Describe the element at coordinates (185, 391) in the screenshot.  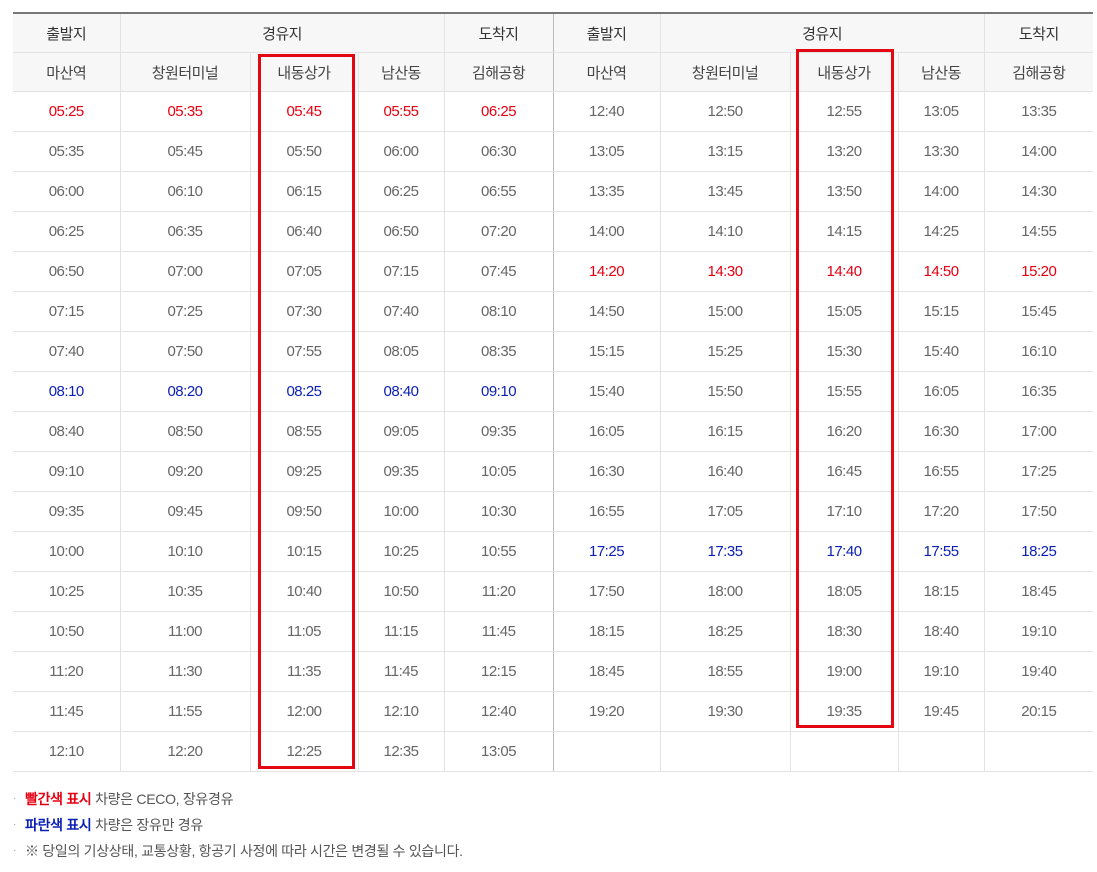
I see `time-cell: 08:20` at that location.